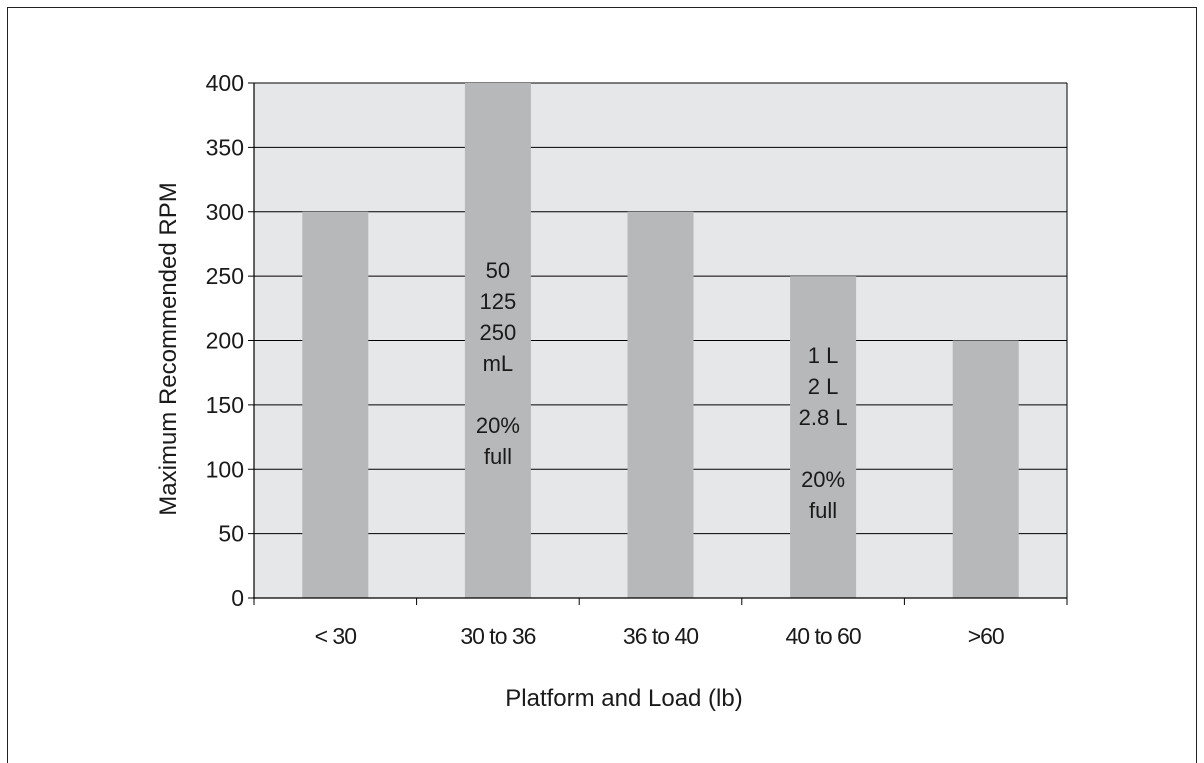 The image size is (1204, 763). I want to click on x-tick-label: >60, so click(986, 636).